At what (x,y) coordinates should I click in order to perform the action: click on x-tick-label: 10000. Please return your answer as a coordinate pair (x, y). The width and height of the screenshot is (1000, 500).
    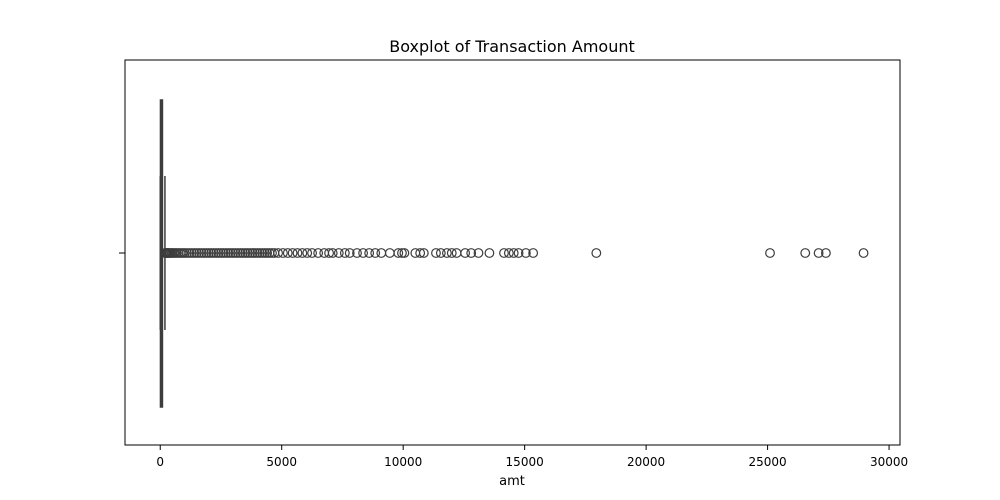
    Looking at the image, I should click on (403, 462).